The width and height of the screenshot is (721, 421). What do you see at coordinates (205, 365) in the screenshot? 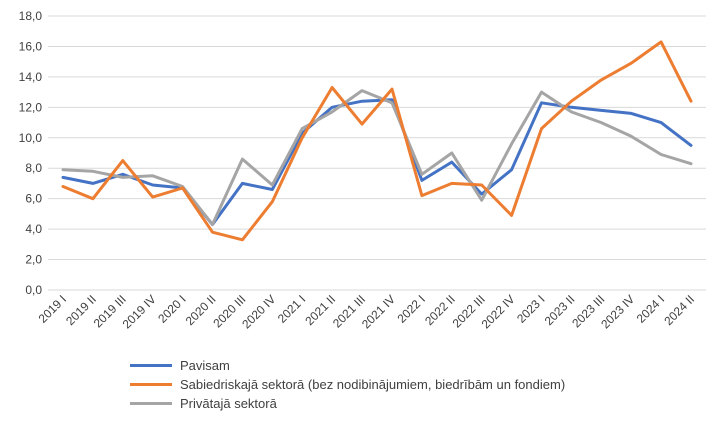
I see `legend-label-pavisam: Pavisam` at bounding box center [205, 365].